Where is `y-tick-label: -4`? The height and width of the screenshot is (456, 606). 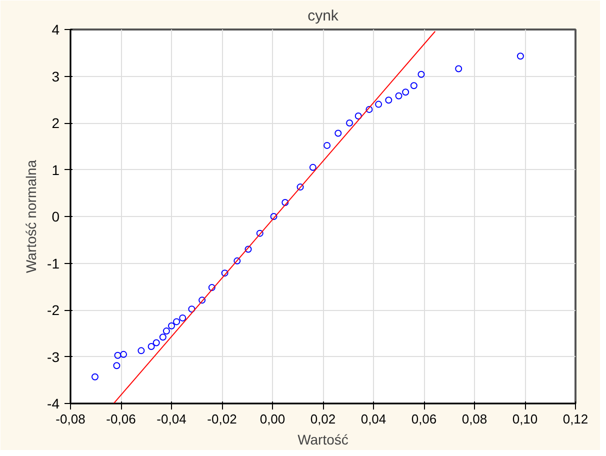 y-tick-label: -4 is located at coordinates (53, 404).